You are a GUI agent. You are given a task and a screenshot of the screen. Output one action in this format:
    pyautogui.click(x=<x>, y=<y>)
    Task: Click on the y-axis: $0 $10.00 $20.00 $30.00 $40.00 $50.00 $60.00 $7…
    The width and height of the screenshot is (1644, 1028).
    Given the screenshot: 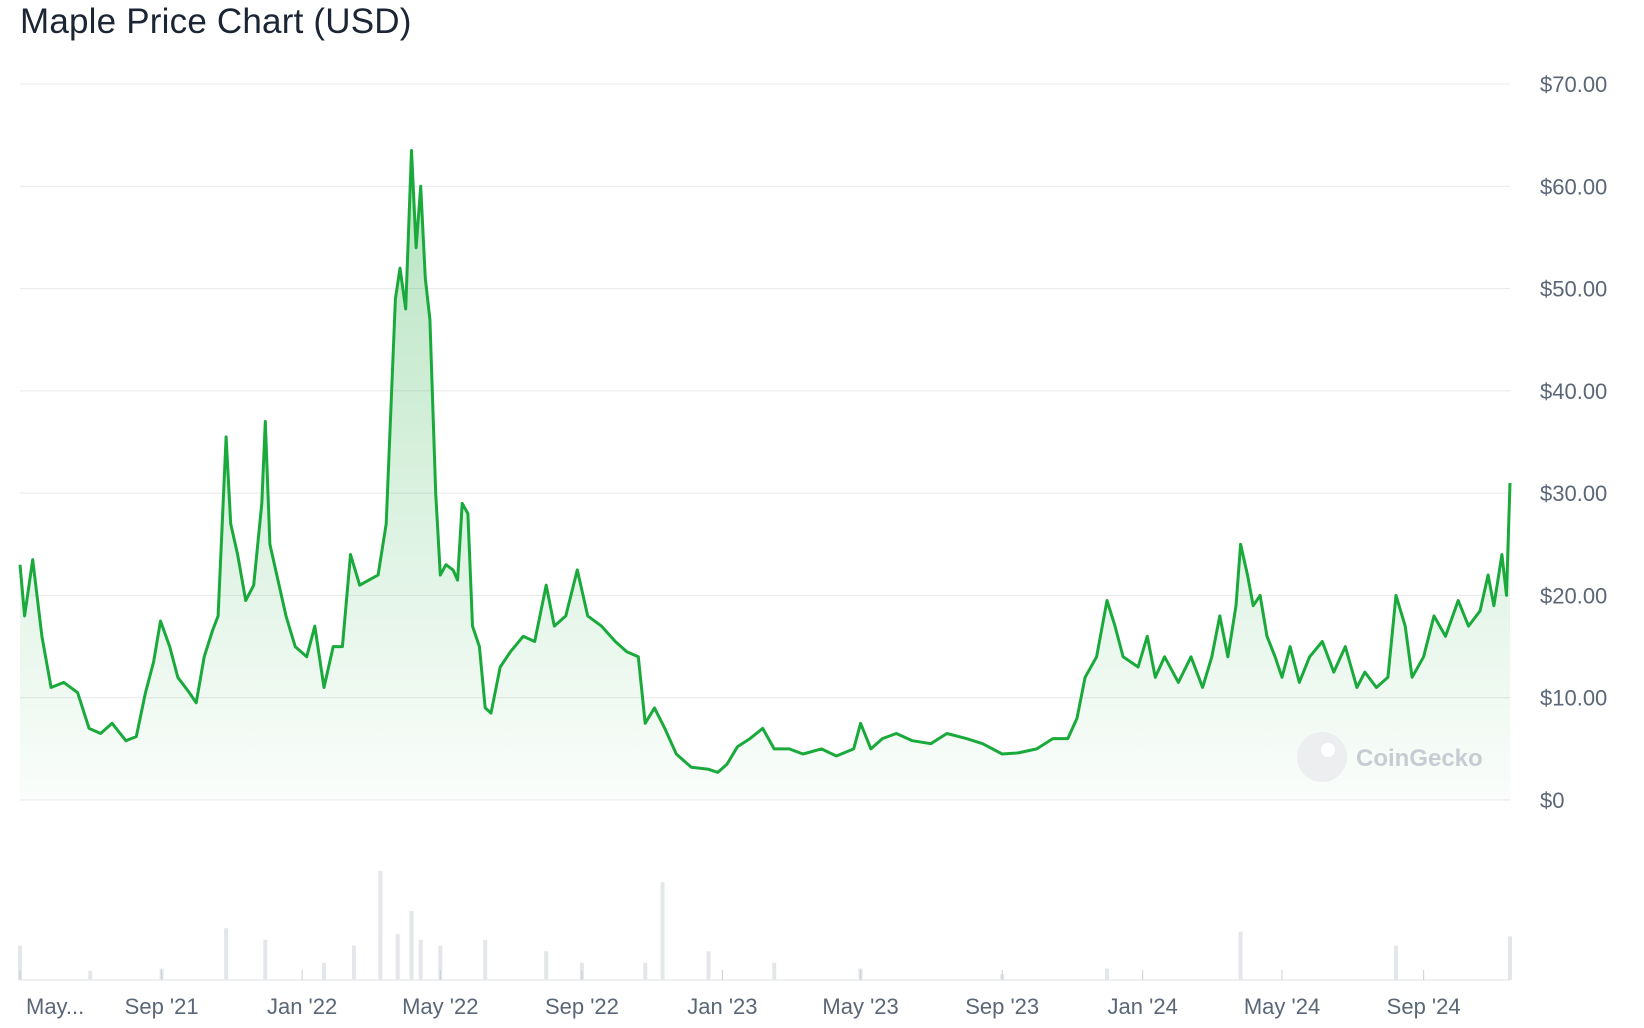 What is the action you would take?
    pyautogui.click(x=1573, y=442)
    